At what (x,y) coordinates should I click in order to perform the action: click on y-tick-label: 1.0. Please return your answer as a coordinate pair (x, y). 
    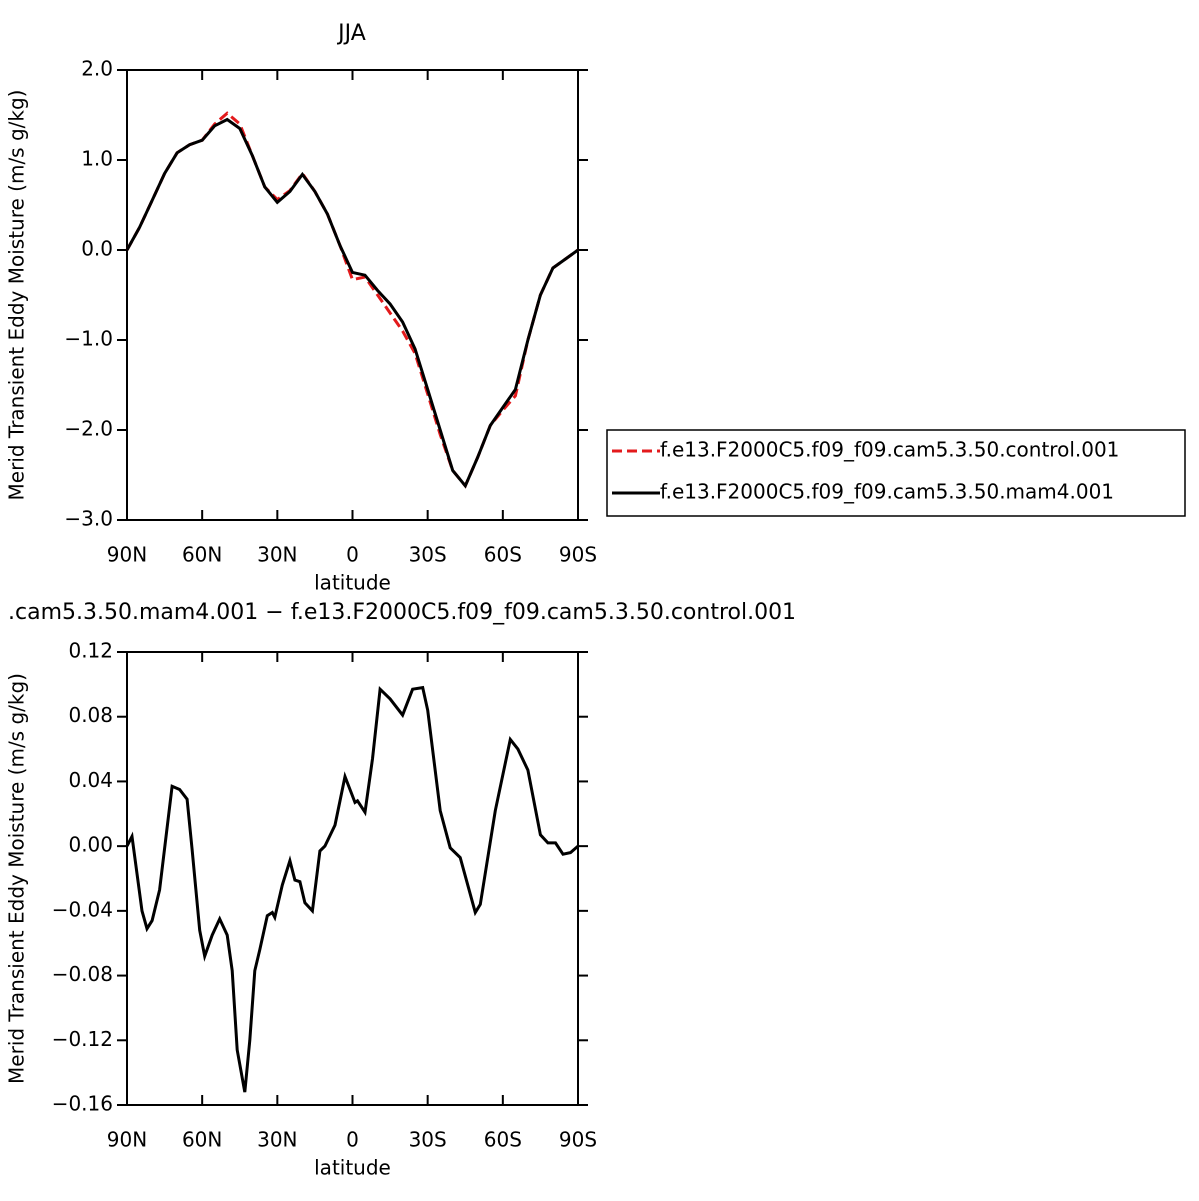
    Looking at the image, I should click on (97, 159).